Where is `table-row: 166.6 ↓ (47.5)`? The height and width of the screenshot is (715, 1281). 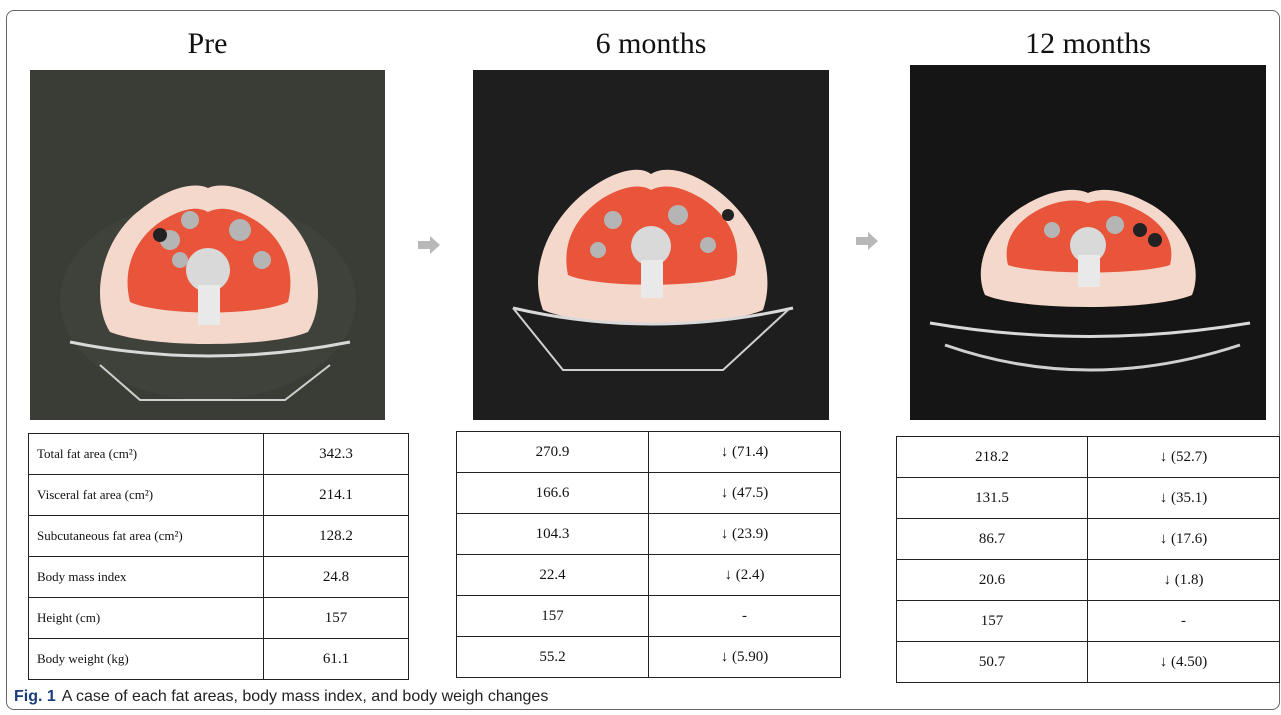
table-row: 166.6 ↓ (47.5) is located at coordinates (648, 493).